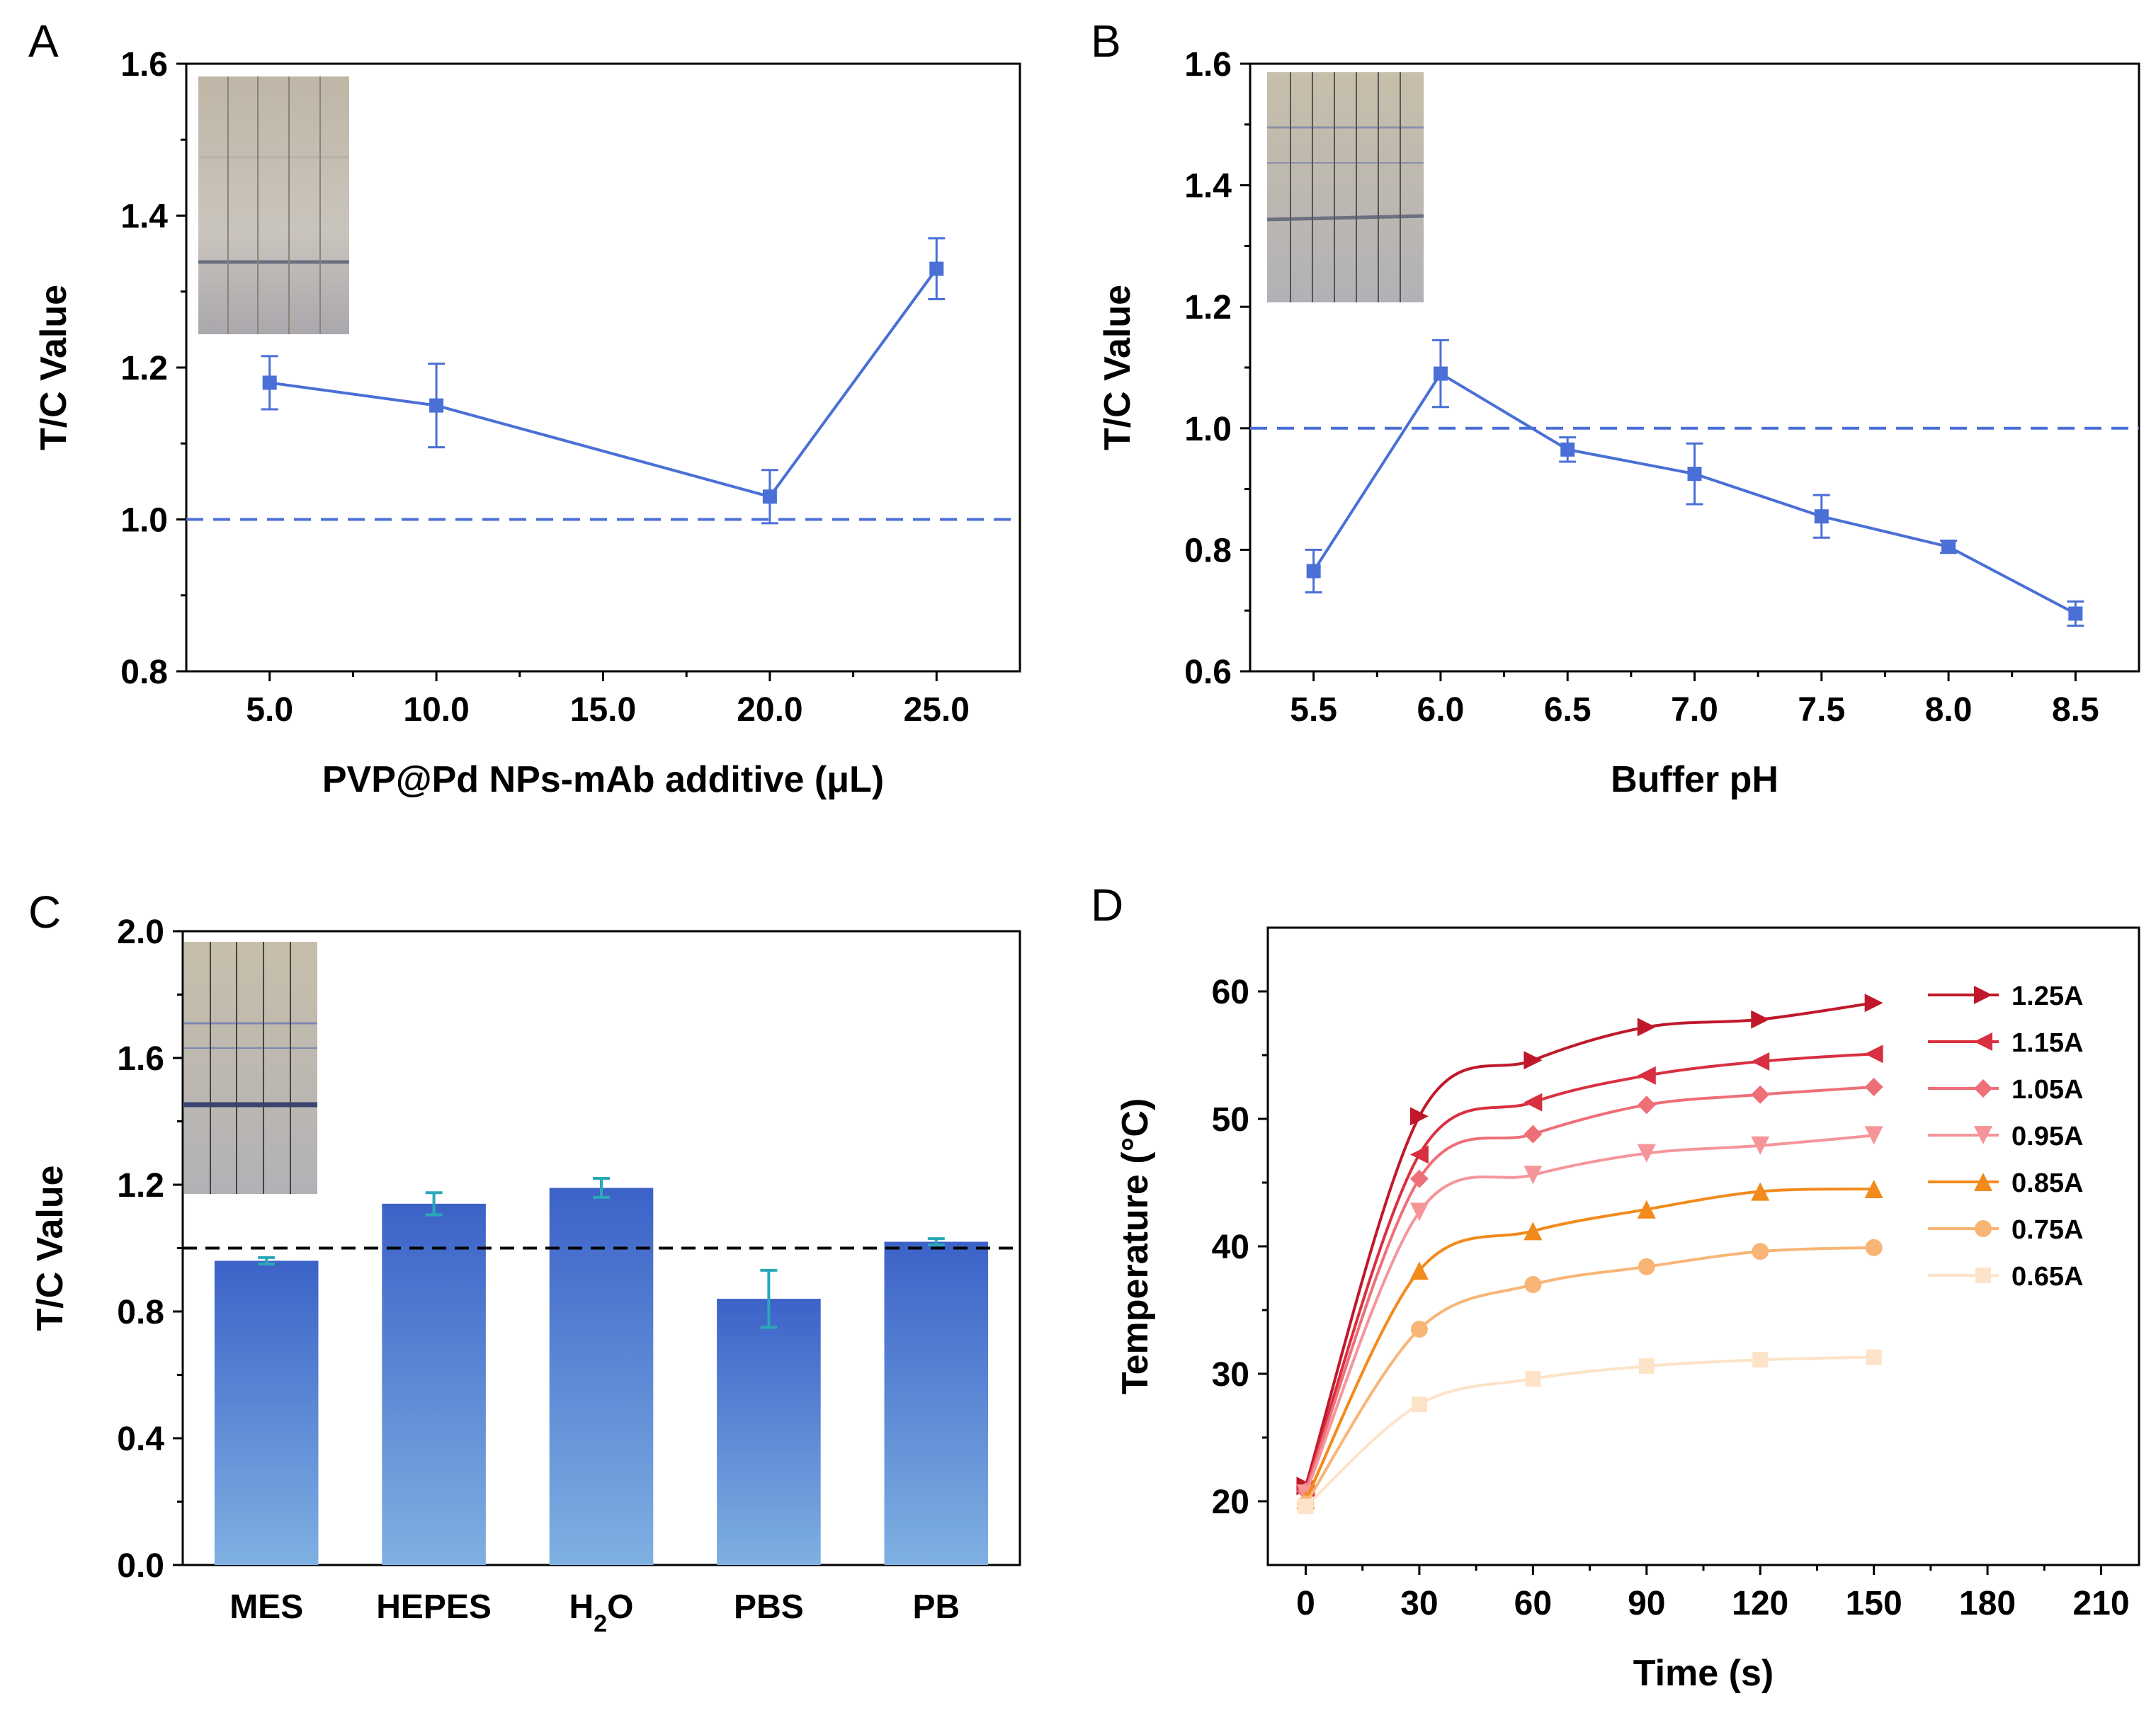 Image resolution: width=2156 pixels, height=1713 pixels. What do you see at coordinates (2048, 1043) in the screenshot?
I see `legend-label: 1.15A` at bounding box center [2048, 1043].